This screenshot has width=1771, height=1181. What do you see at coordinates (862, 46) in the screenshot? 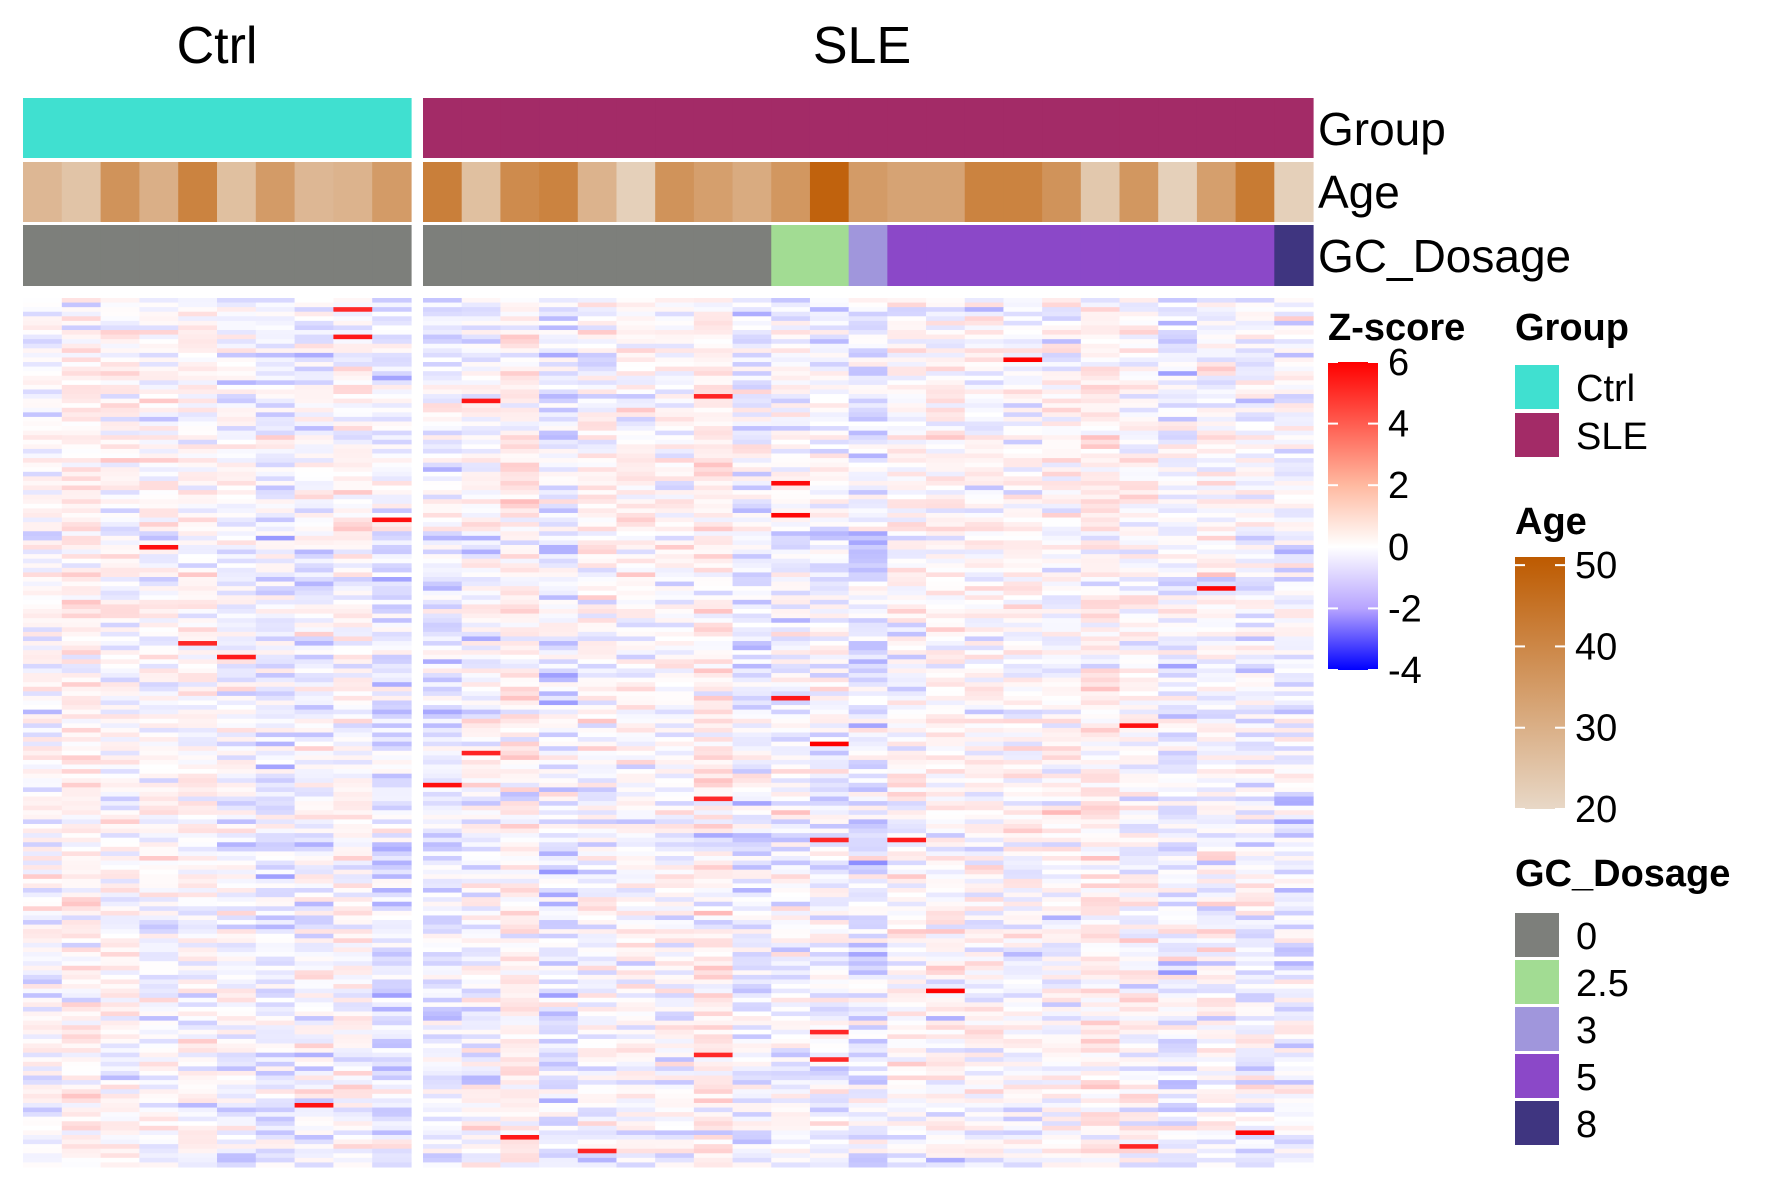
I see `split-title-sle: SLE` at bounding box center [862, 46].